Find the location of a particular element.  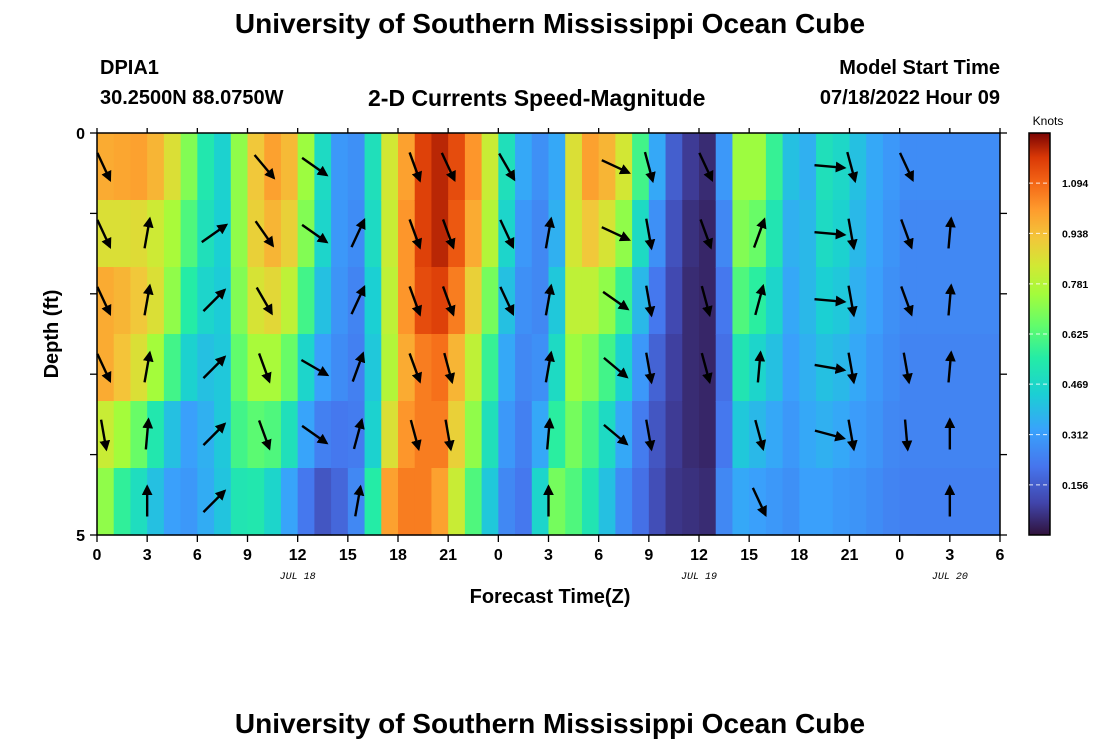

x-tick-label: 18 is located at coordinates (799, 555).